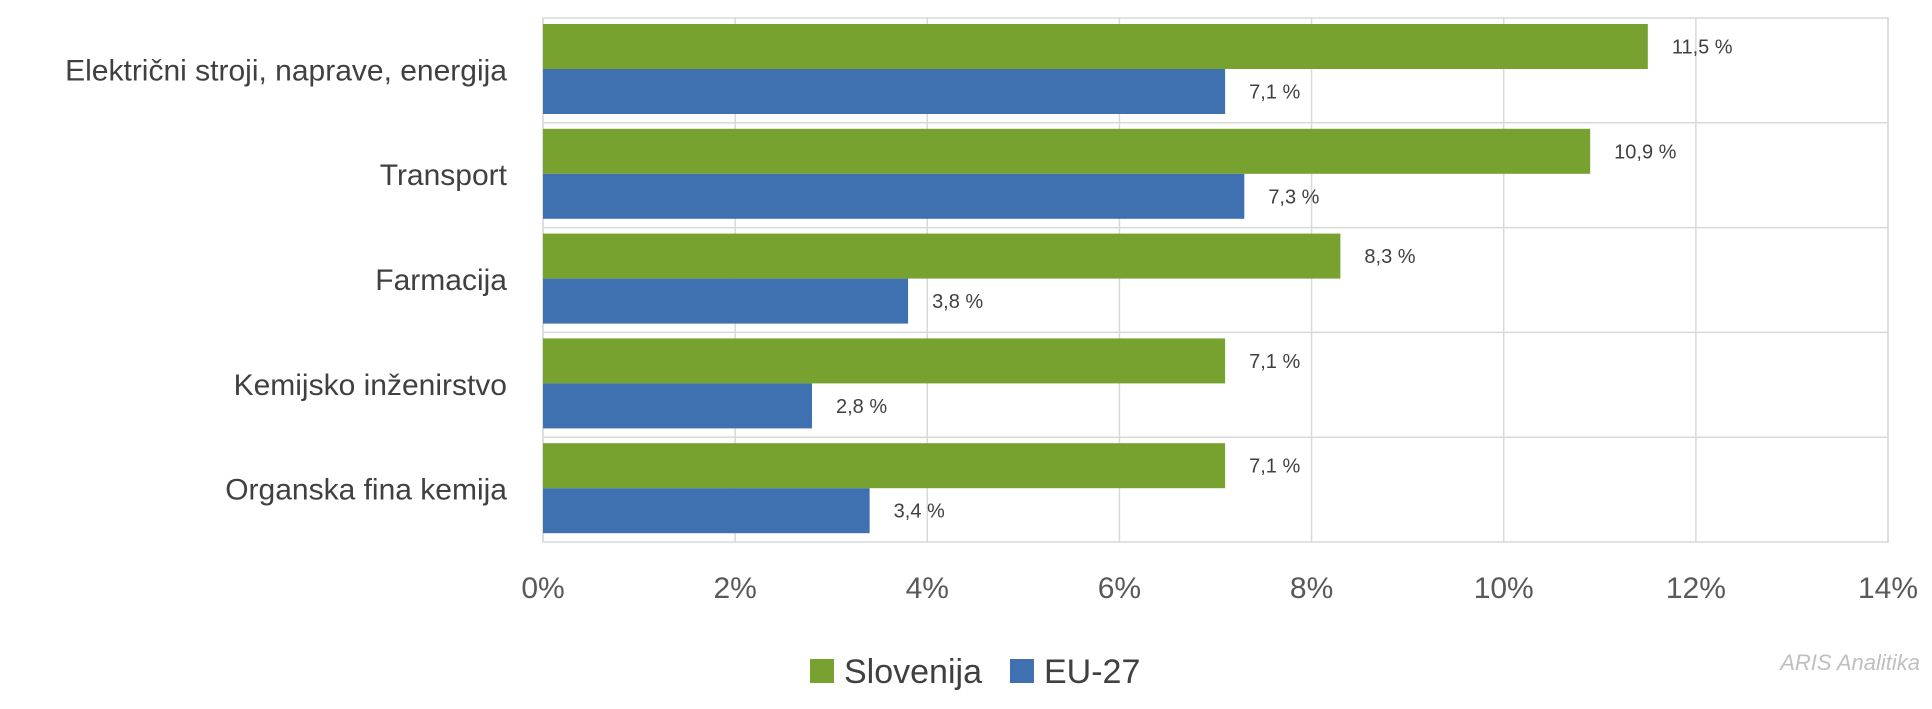 The image size is (1932, 709). Describe the element at coordinates (919, 512) in the screenshot. I see `bar-value-label: 3,4 %` at that location.